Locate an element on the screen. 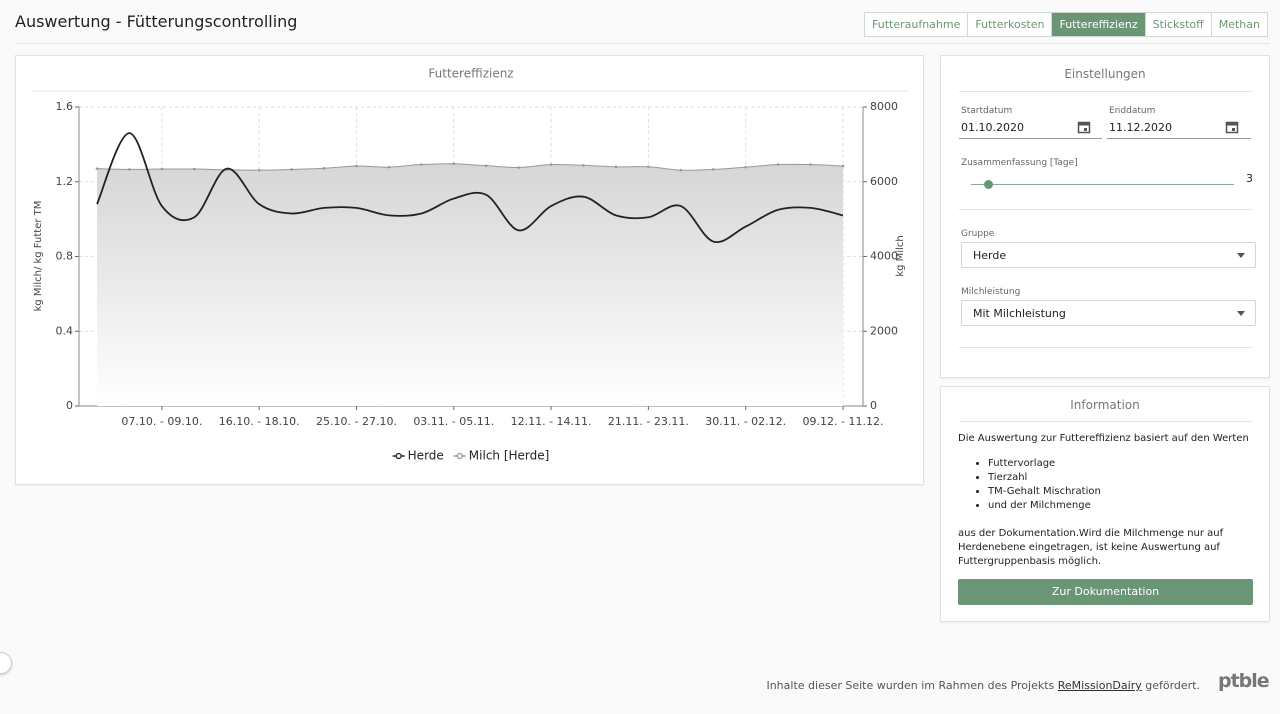 The width and height of the screenshot is (1280, 714). date-input: 11.12.2020 is located at coordinates (1140, 127).